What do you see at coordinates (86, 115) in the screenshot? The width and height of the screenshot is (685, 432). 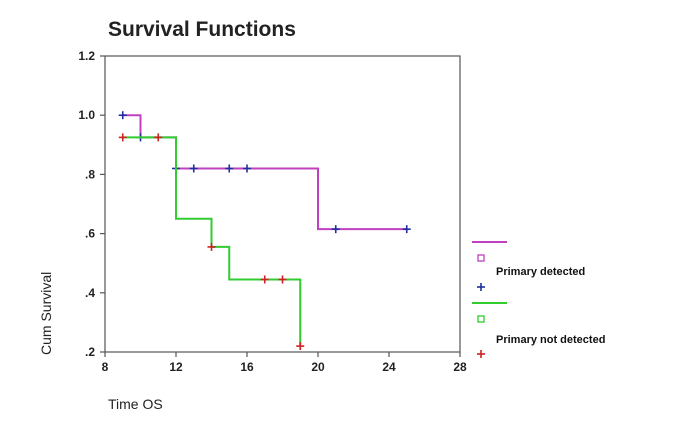 I see `y-tick-label: 1.0` at bounding box center [86, 115].